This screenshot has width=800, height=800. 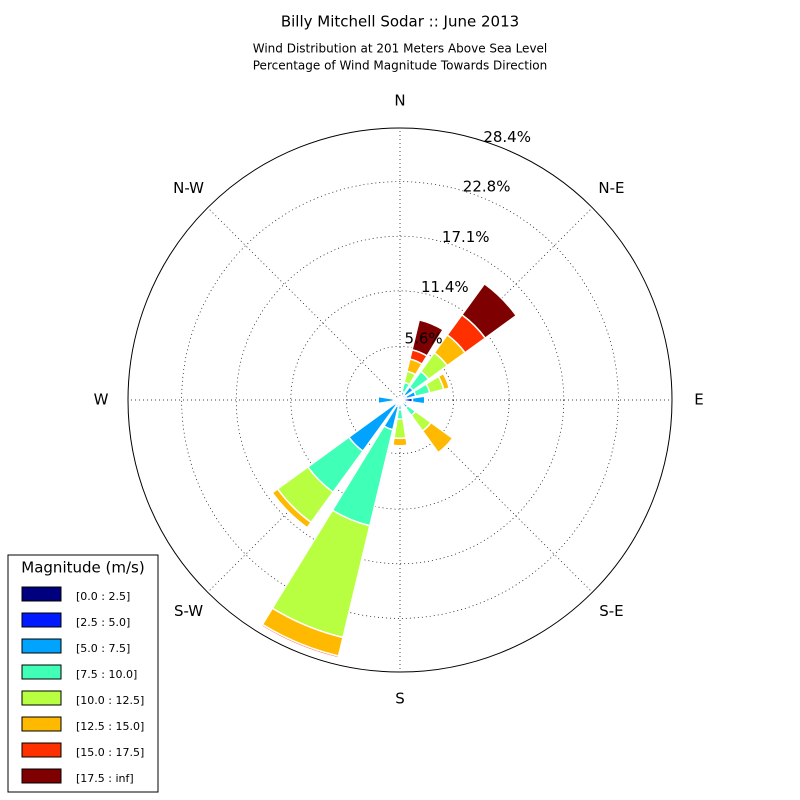 I want to click on legend-label: [15.0 : 17.5], so click(x=110, y=752).